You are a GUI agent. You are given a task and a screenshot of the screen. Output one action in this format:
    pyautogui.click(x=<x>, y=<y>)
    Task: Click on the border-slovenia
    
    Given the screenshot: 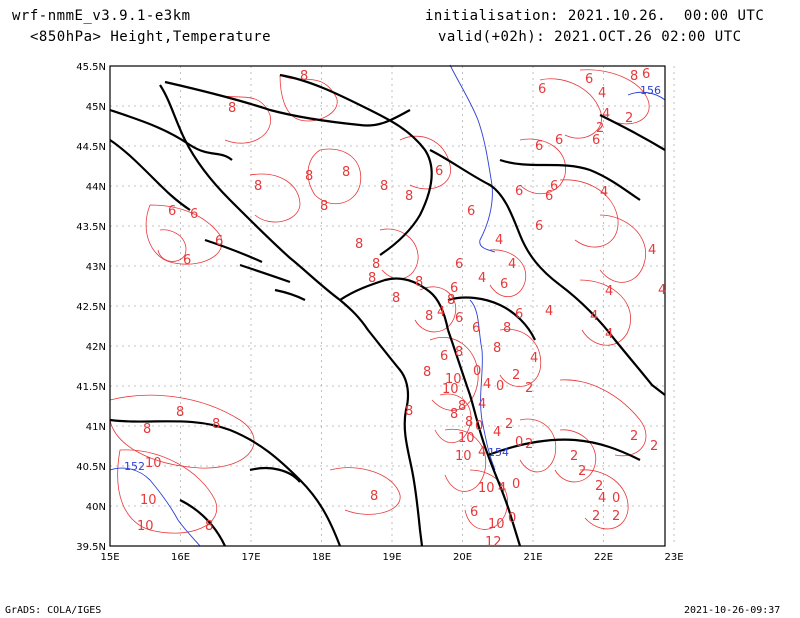 What is the action you would take?
    pyautogui.click(x=287, y=103)
    